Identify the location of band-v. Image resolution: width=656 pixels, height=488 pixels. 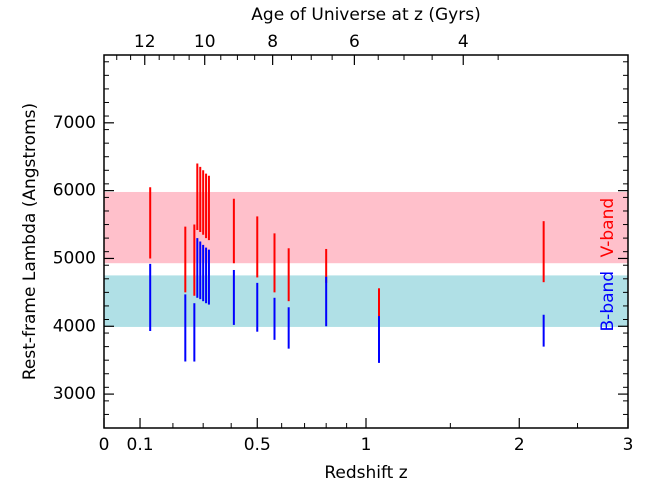
(366, 227).